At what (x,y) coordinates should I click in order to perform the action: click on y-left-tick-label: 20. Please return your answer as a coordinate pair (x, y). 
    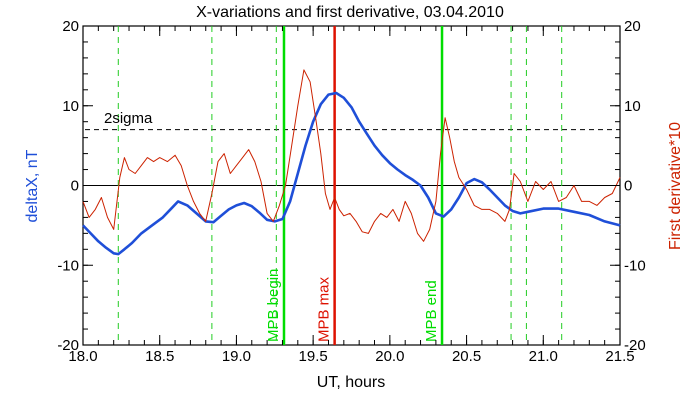
    Looking at the image, I should click on (70, 26).